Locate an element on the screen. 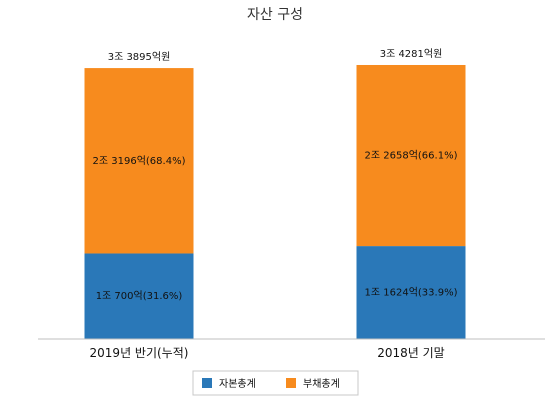  legend-label-equity: 자본총계 is located at coordinates (237, 384).